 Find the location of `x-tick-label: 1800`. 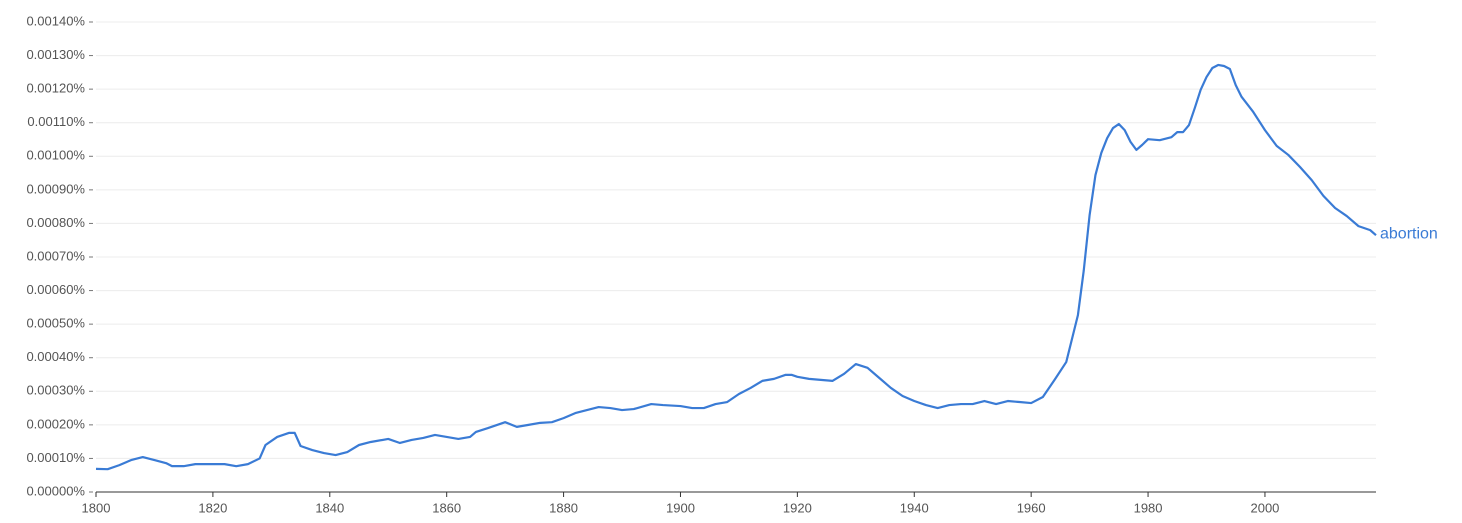

x-tick-label: 1800 is located at coordinates (96, 507).